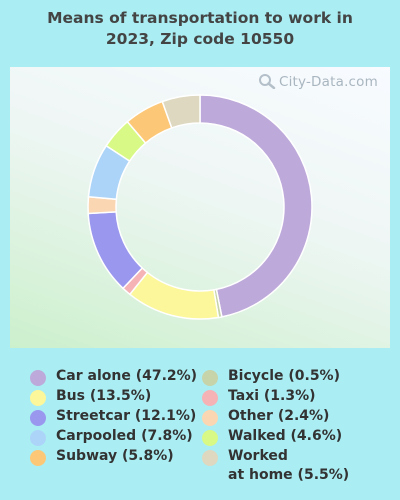 This screenshot has height=500, width=400. What do you see at coordinates (328, 82) in the screenshot?
I see `watermark-text: City-Data.com` at bounding box center [328, 82].